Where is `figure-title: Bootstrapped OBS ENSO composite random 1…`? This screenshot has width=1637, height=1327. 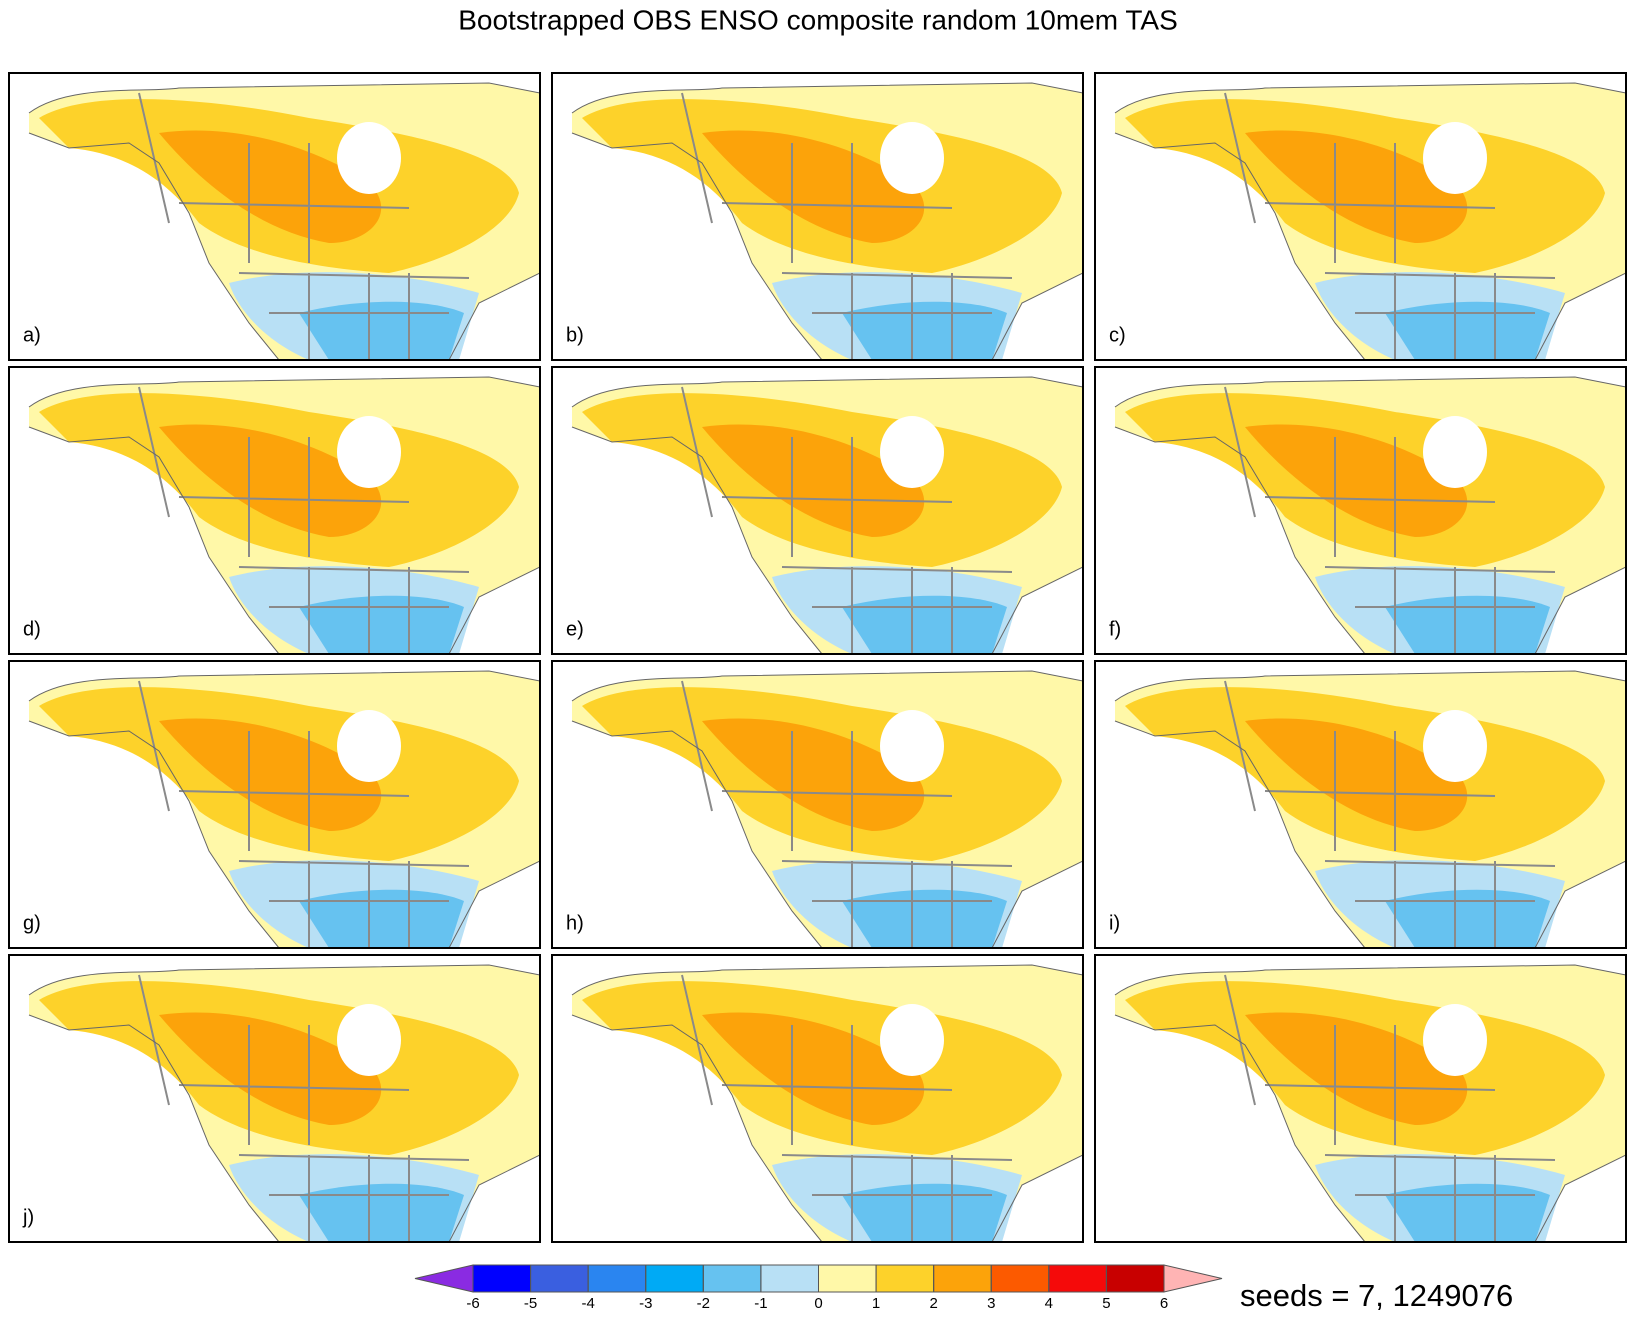 figure-title: Bootstrapped OBS ENSO composite random 1… is located at coordinates (818, 19).